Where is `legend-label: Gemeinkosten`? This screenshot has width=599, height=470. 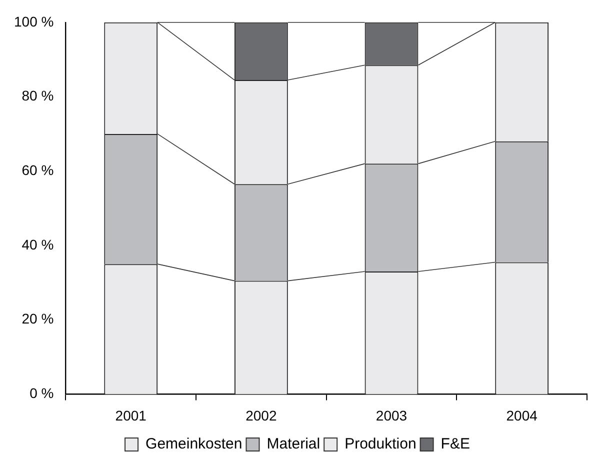 legend-label: Gemeinkosten is located at coordinates (194, 444).